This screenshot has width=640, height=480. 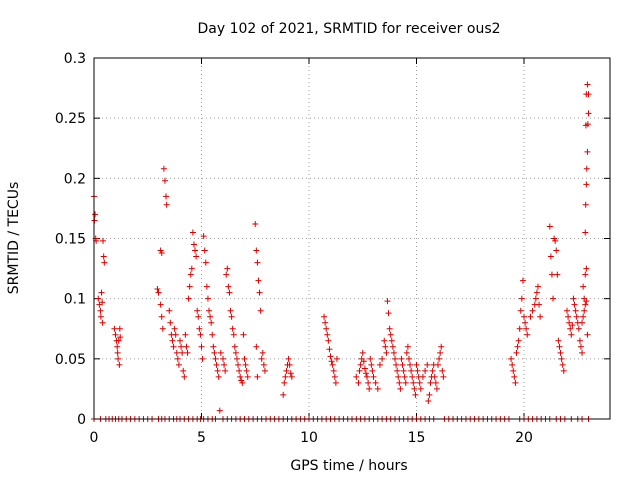 I want to click on x-tick-label: 15, so click(x=417, y=438).